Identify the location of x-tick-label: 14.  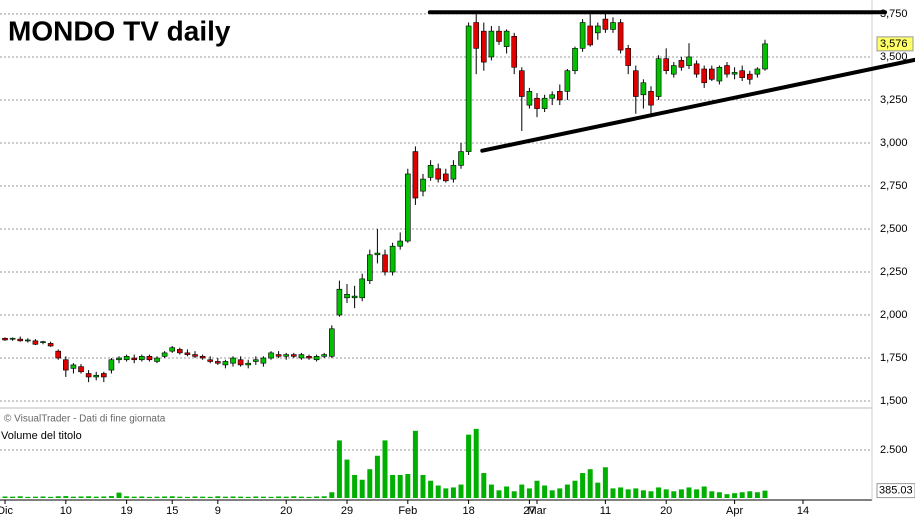
(803, 511).